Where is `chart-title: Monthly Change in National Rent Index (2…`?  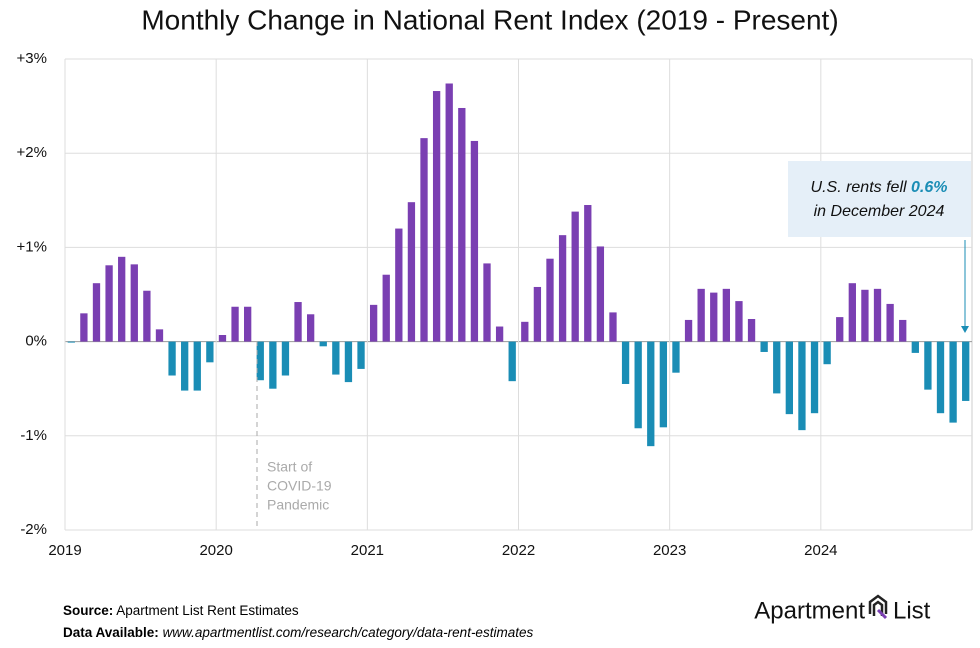
chart-title: Monthly Change in National Rent Index (2… is located at coordinates (489, 19).